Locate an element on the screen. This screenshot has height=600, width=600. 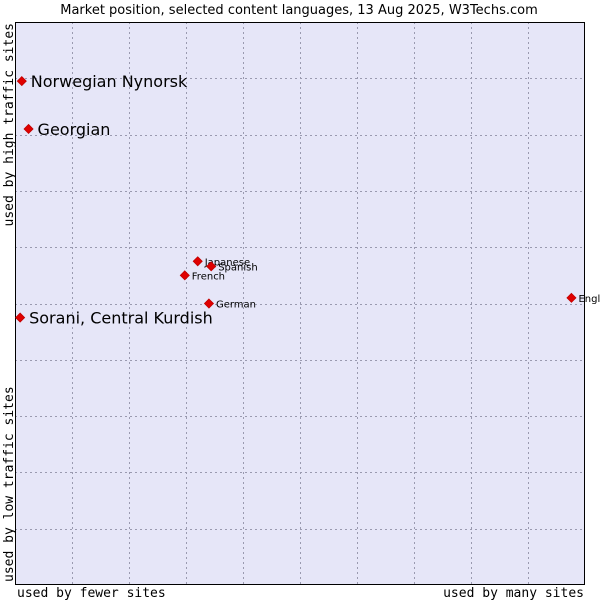
point-label: Sorani, Central Kurdish is located at coordinates (121, 318).